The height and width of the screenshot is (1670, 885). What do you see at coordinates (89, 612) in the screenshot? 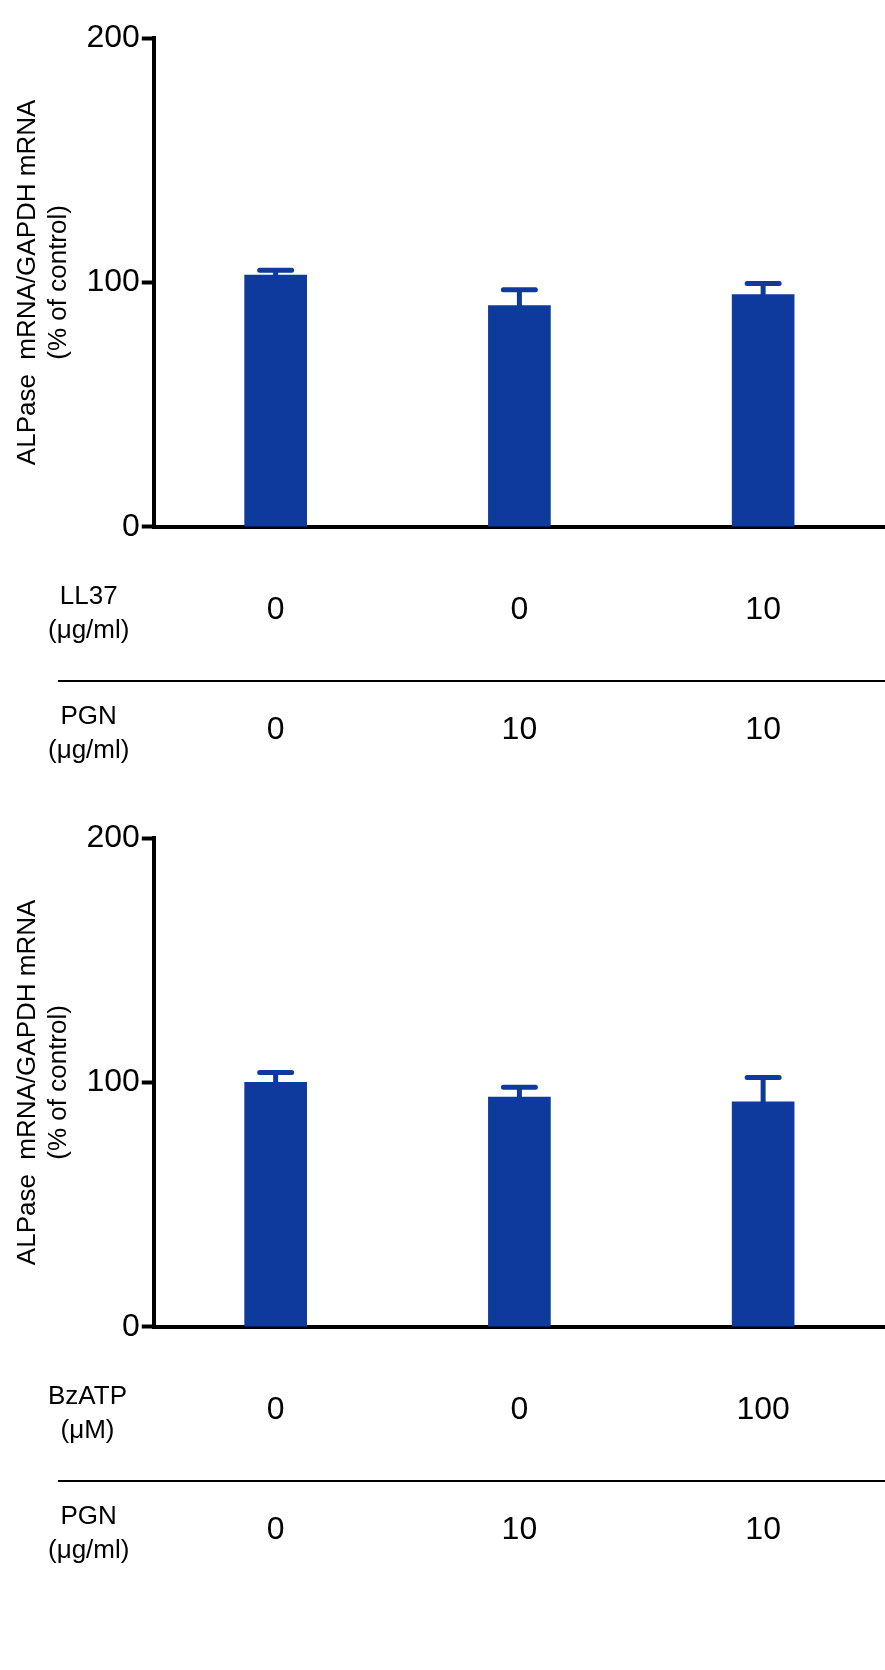
I see `text: LL37 (μg/ml)` at bounding box center [89, 612].